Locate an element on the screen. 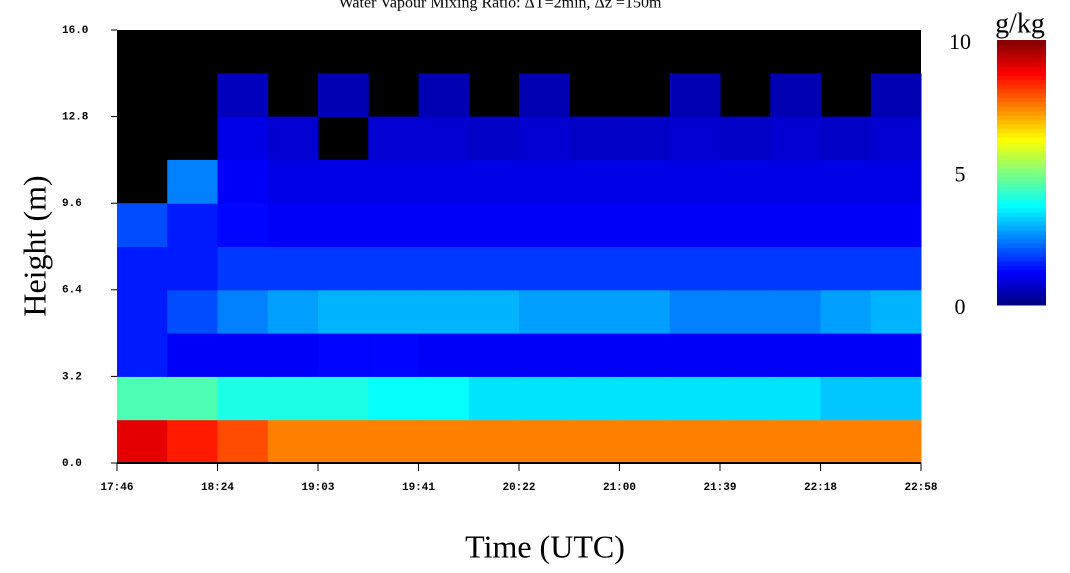 The image size is (1070, 573). x-tick-label: 21:39 is located at coordinates (719, 488).